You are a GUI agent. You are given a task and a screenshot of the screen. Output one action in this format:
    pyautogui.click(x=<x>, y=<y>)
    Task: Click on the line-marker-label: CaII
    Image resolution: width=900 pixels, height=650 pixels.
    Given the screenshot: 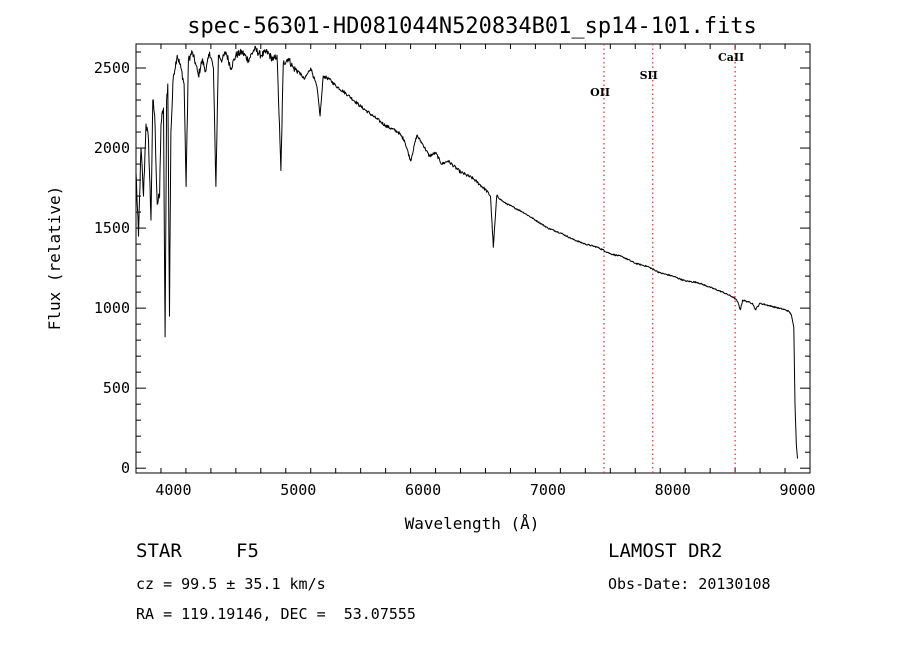 What is the action you would take?
    pyautogui.click(x=731, y=57)
    